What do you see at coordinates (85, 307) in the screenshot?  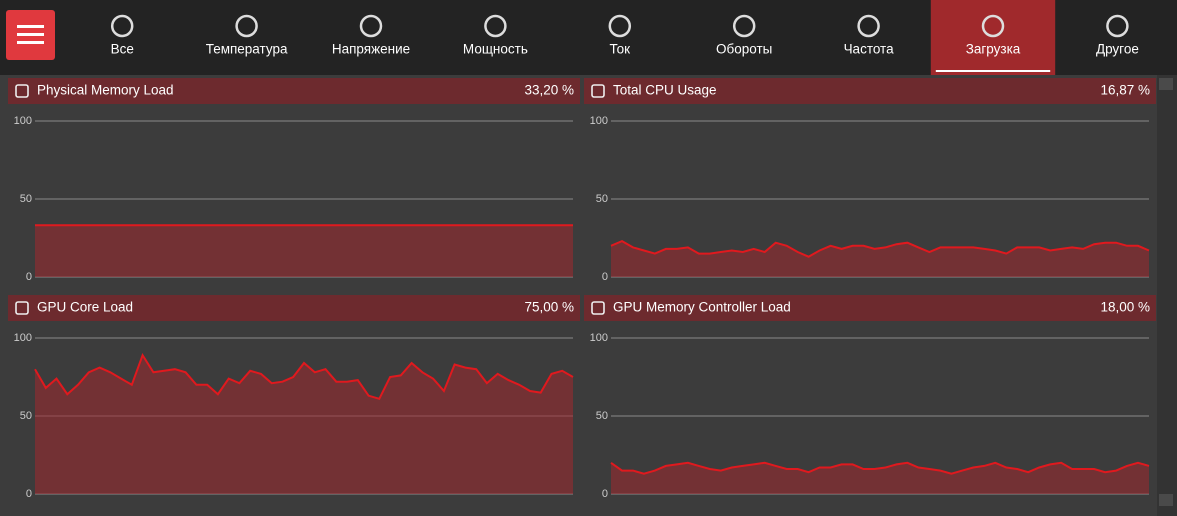 I see `panel-title: GPU Core Load` at bounding box center [85, 307].